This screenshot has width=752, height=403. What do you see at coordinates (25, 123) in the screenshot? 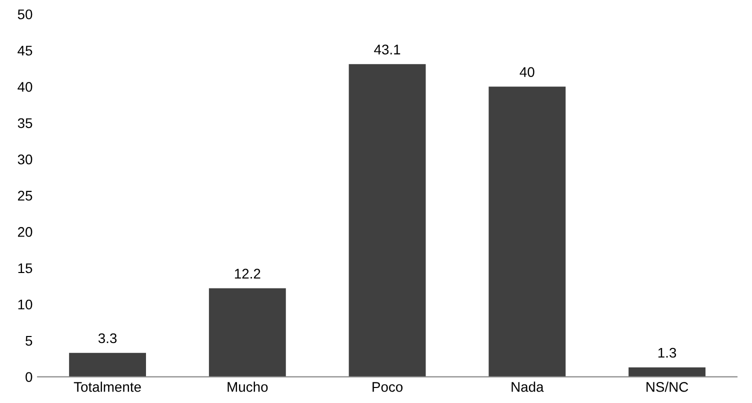
I see `y-tick-label: 35` at bounding box center [25, 123].